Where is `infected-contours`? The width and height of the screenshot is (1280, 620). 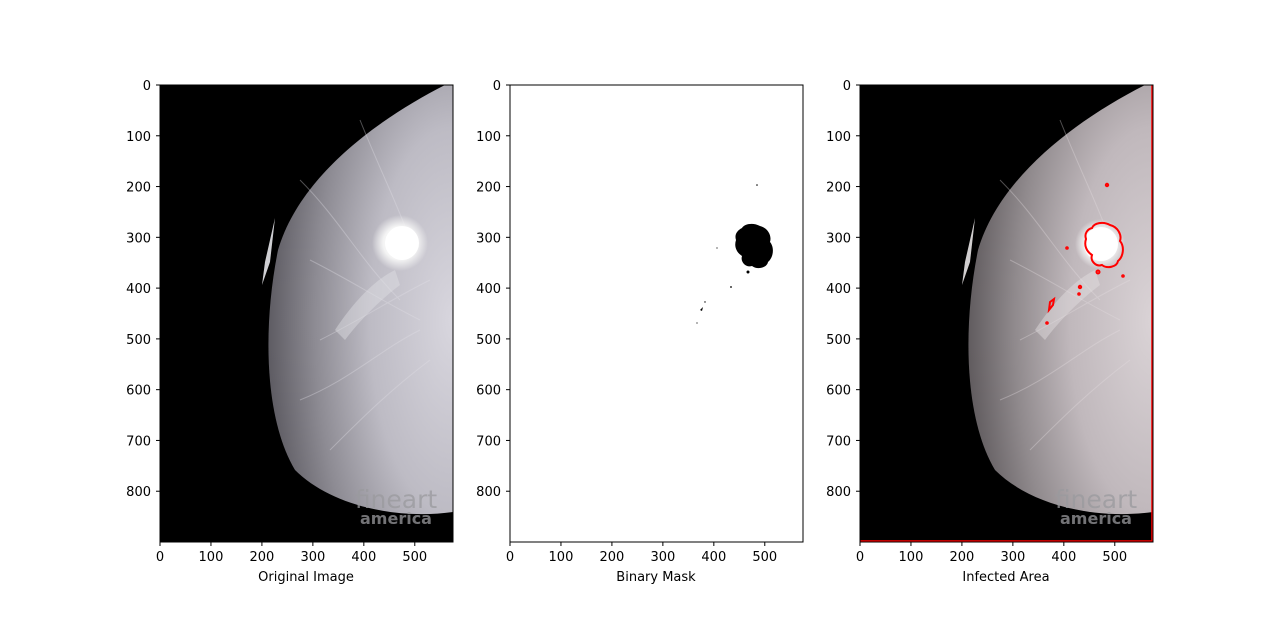
infected-contours is located at coordinates (1085, 253).